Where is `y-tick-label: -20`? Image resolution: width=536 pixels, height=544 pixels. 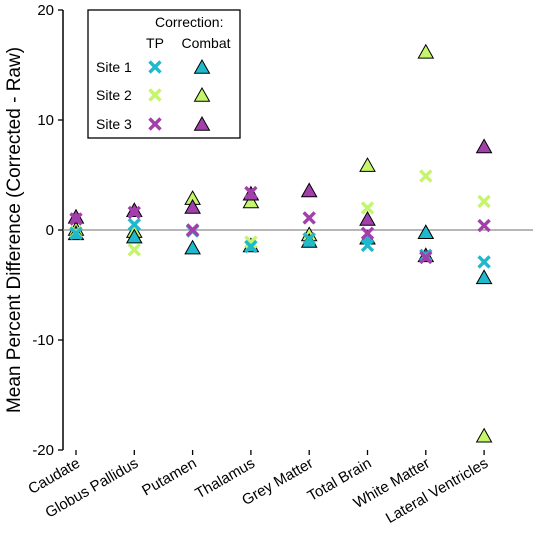 y-tick-label: -20 is located at coordinates (43, 450).